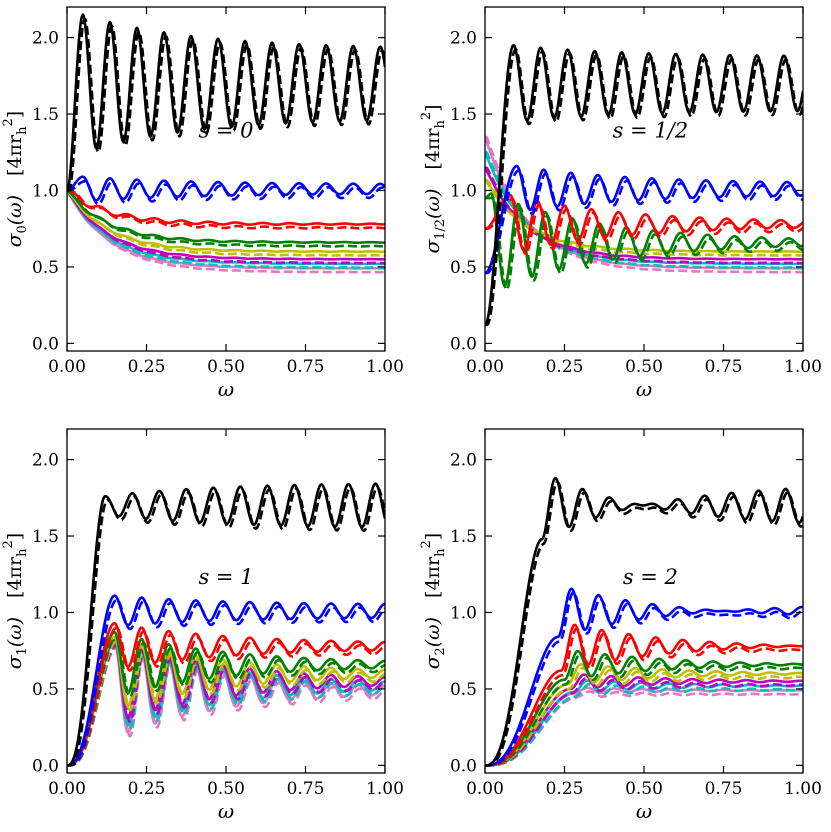  Describe the element at coordinates (651, 131) in the screenshot. I see `panel-annotation: s = 1/2` at that location.